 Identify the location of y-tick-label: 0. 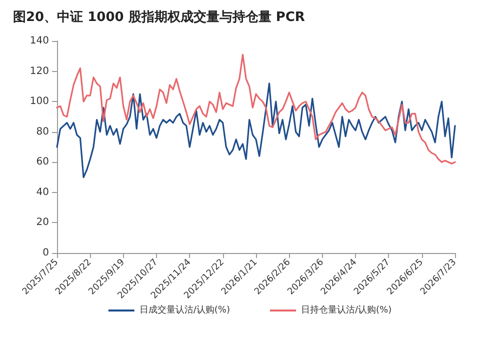
(45, 253).